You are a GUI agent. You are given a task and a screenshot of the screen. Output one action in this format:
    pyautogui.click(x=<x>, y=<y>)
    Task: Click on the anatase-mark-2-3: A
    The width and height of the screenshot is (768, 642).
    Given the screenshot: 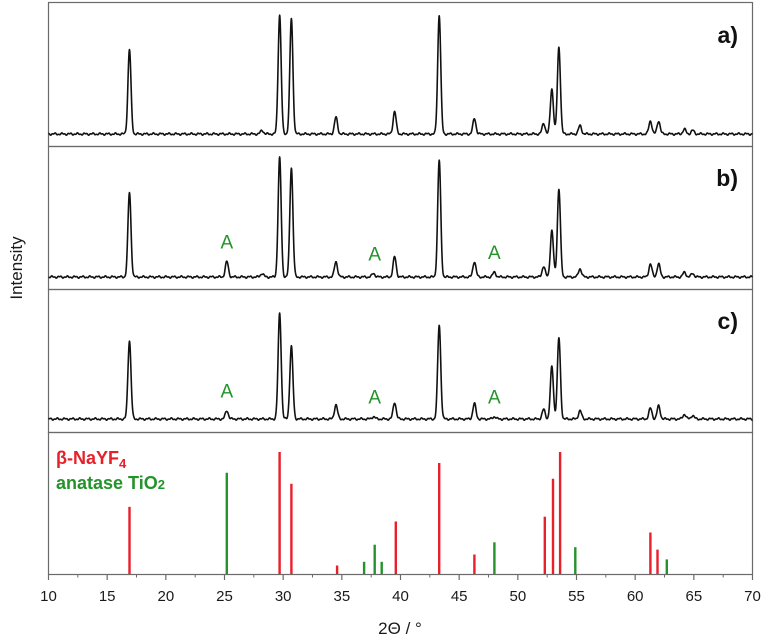 What is the action you would take?
    pyautogui.click(x=494, y=253)
    